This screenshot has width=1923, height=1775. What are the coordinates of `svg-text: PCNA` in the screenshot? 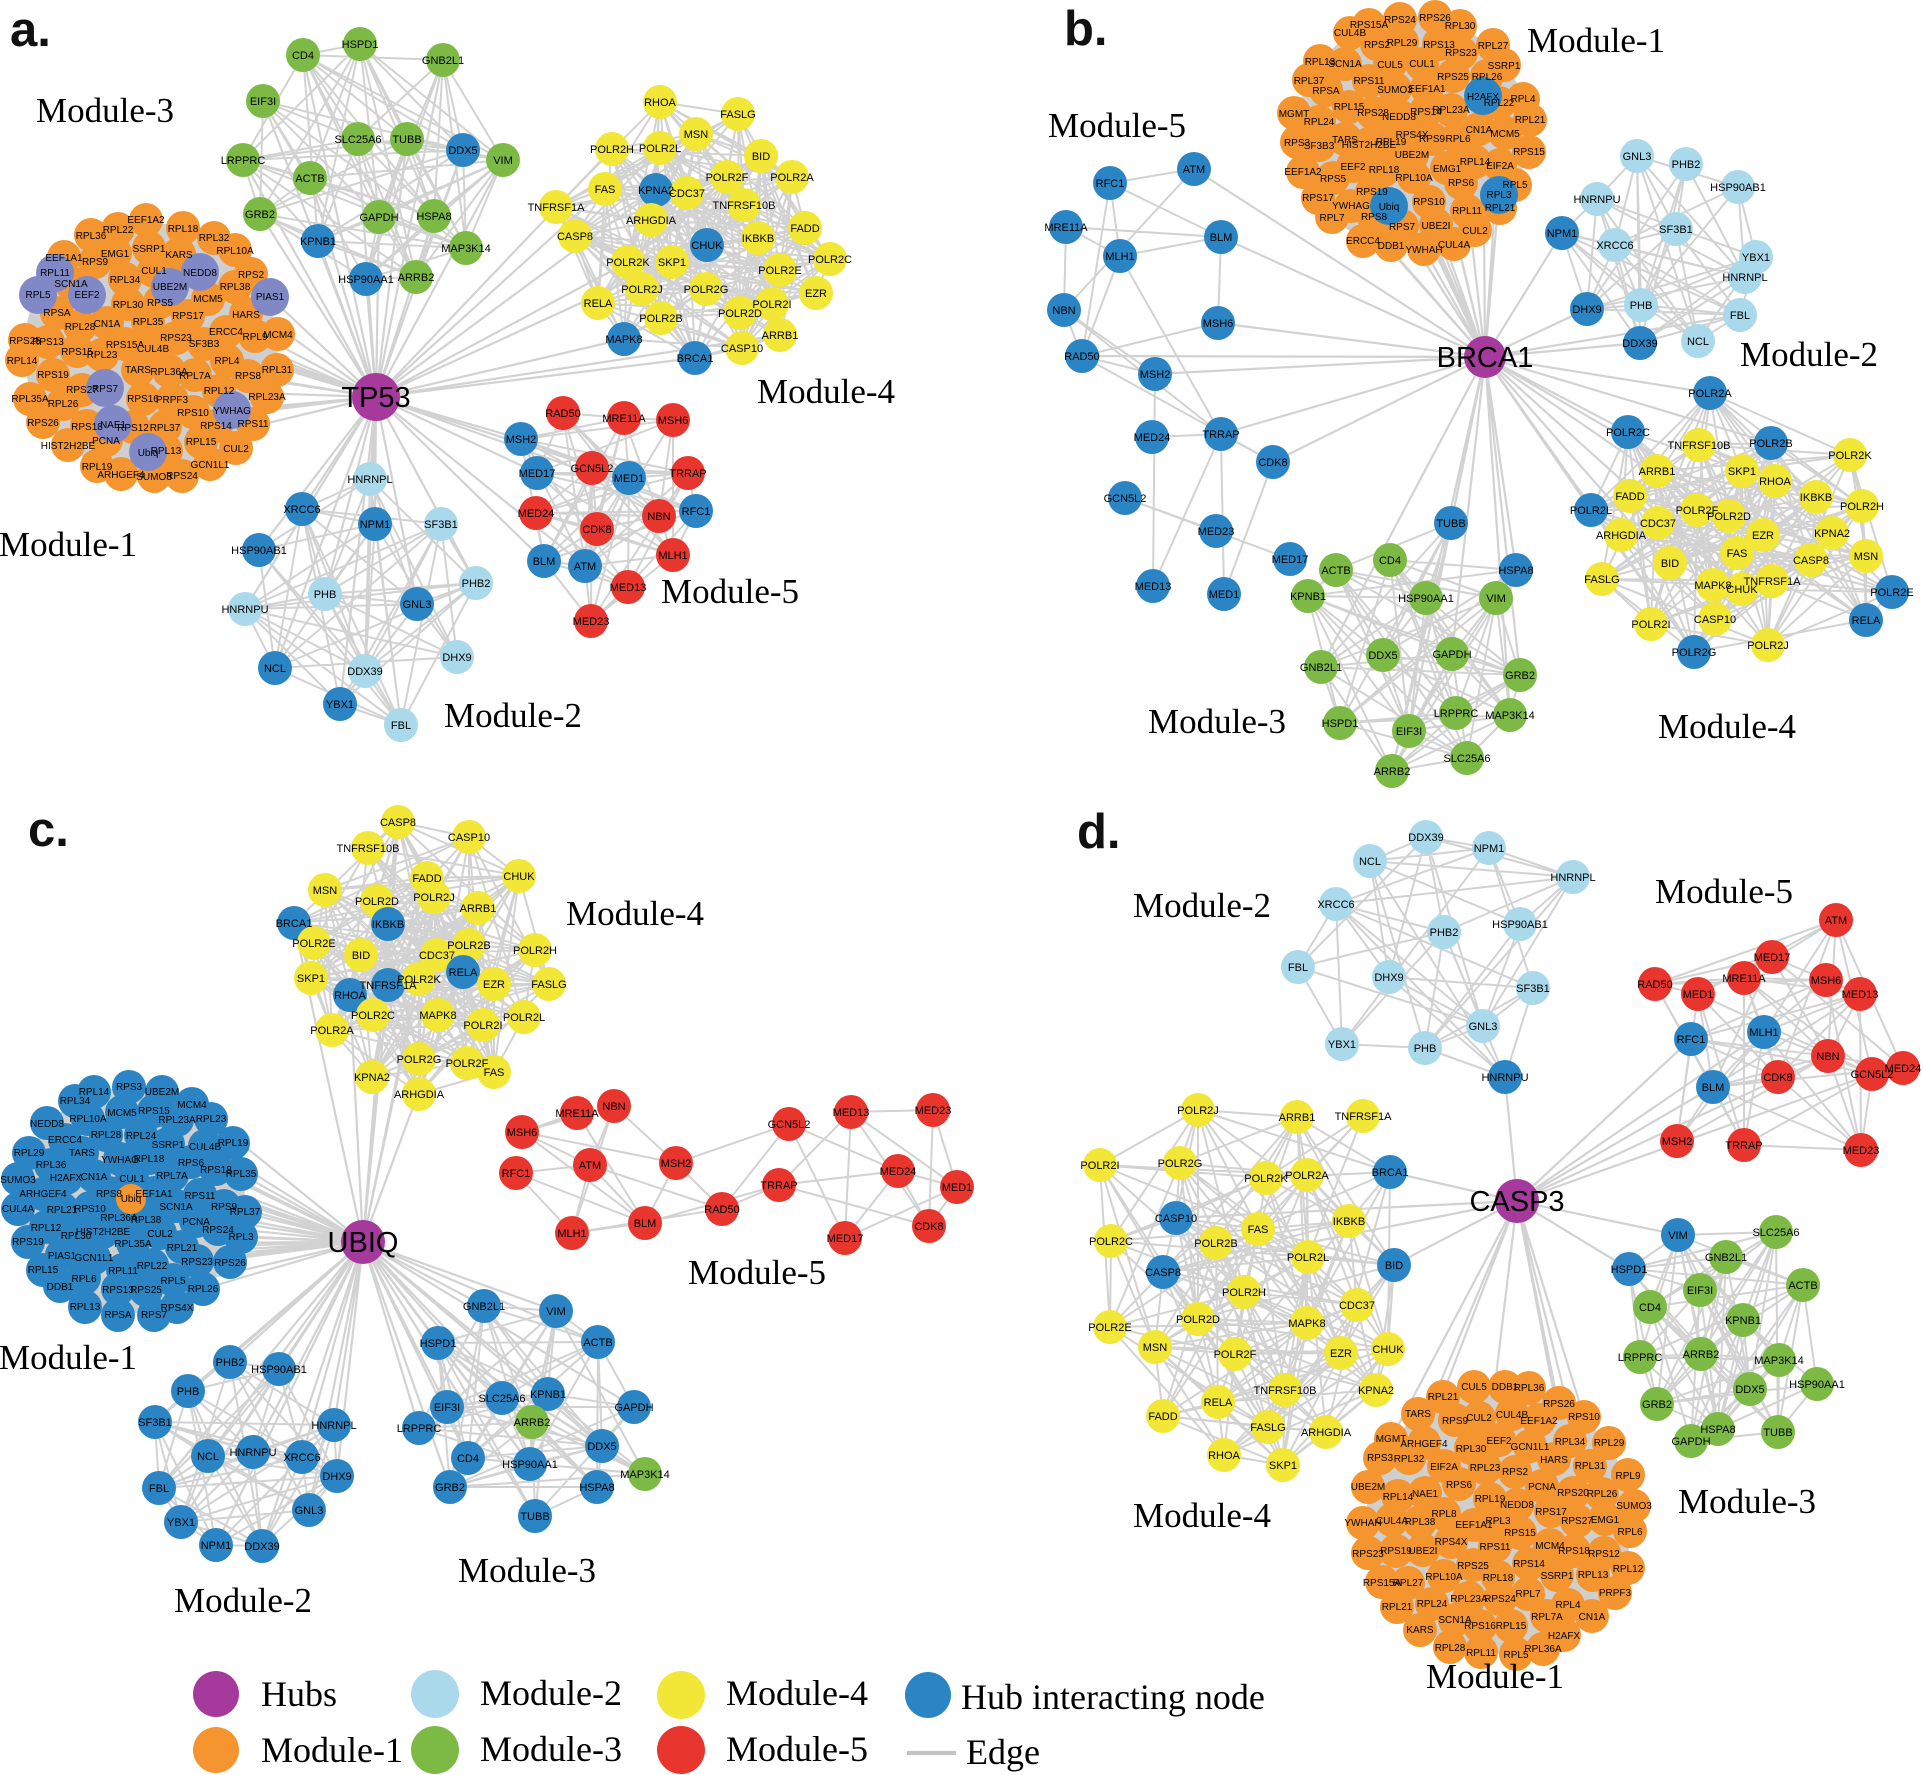 It's located at (1542, 1487).